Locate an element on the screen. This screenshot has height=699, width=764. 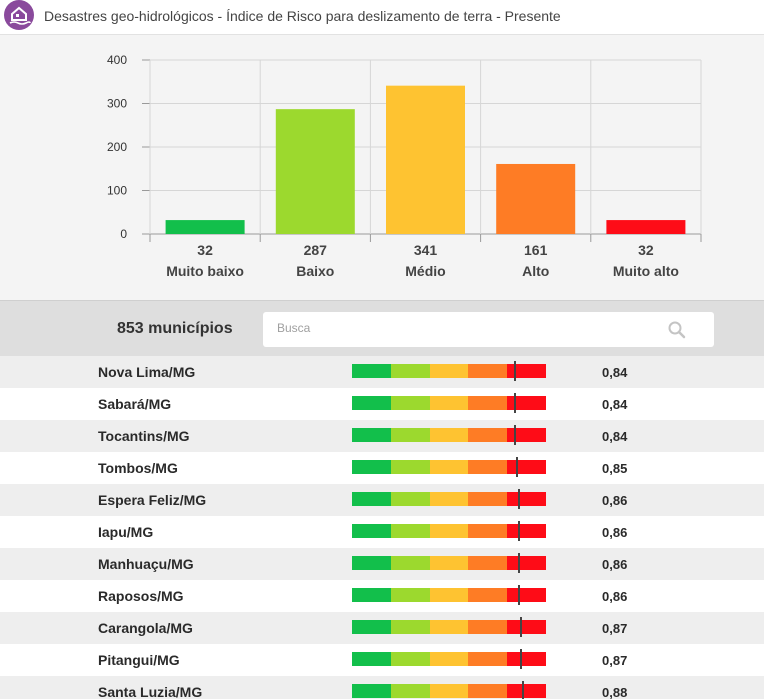
municipality-name: Sabará/MG is located at coordinates (135, 404).